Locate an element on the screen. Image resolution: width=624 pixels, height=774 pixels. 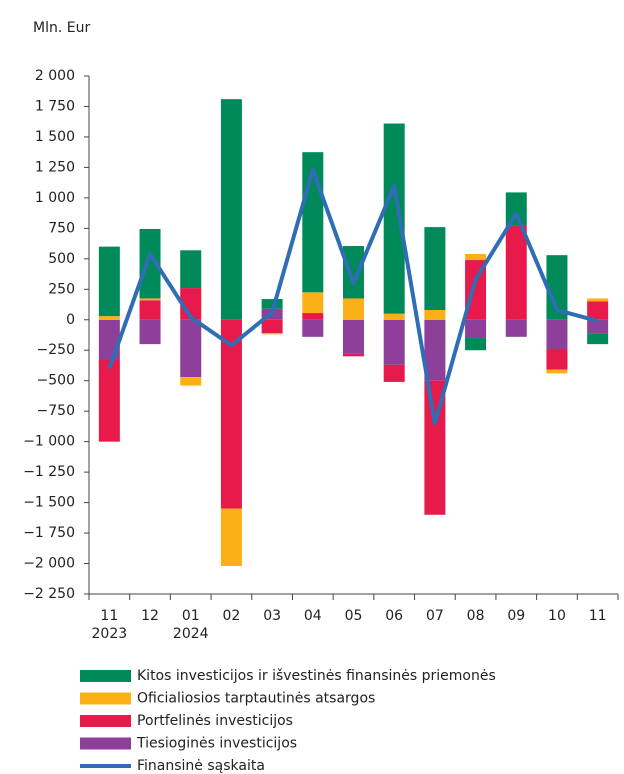
y-tick-label: −750 is located at coordinates (56, 411).